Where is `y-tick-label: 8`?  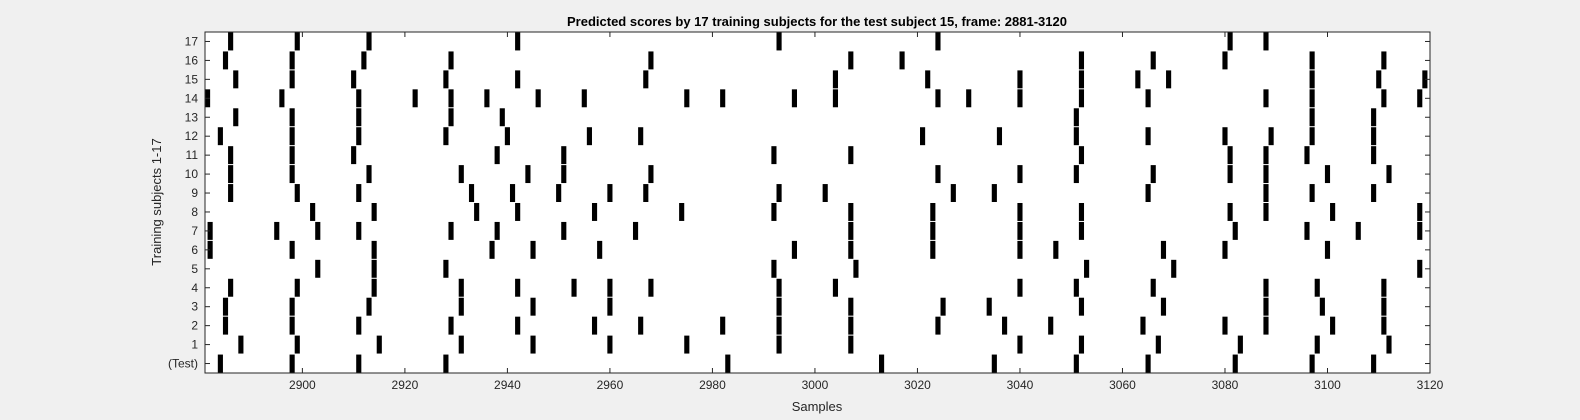
y-tick-label: 8 is located at coordinates (194, 212).